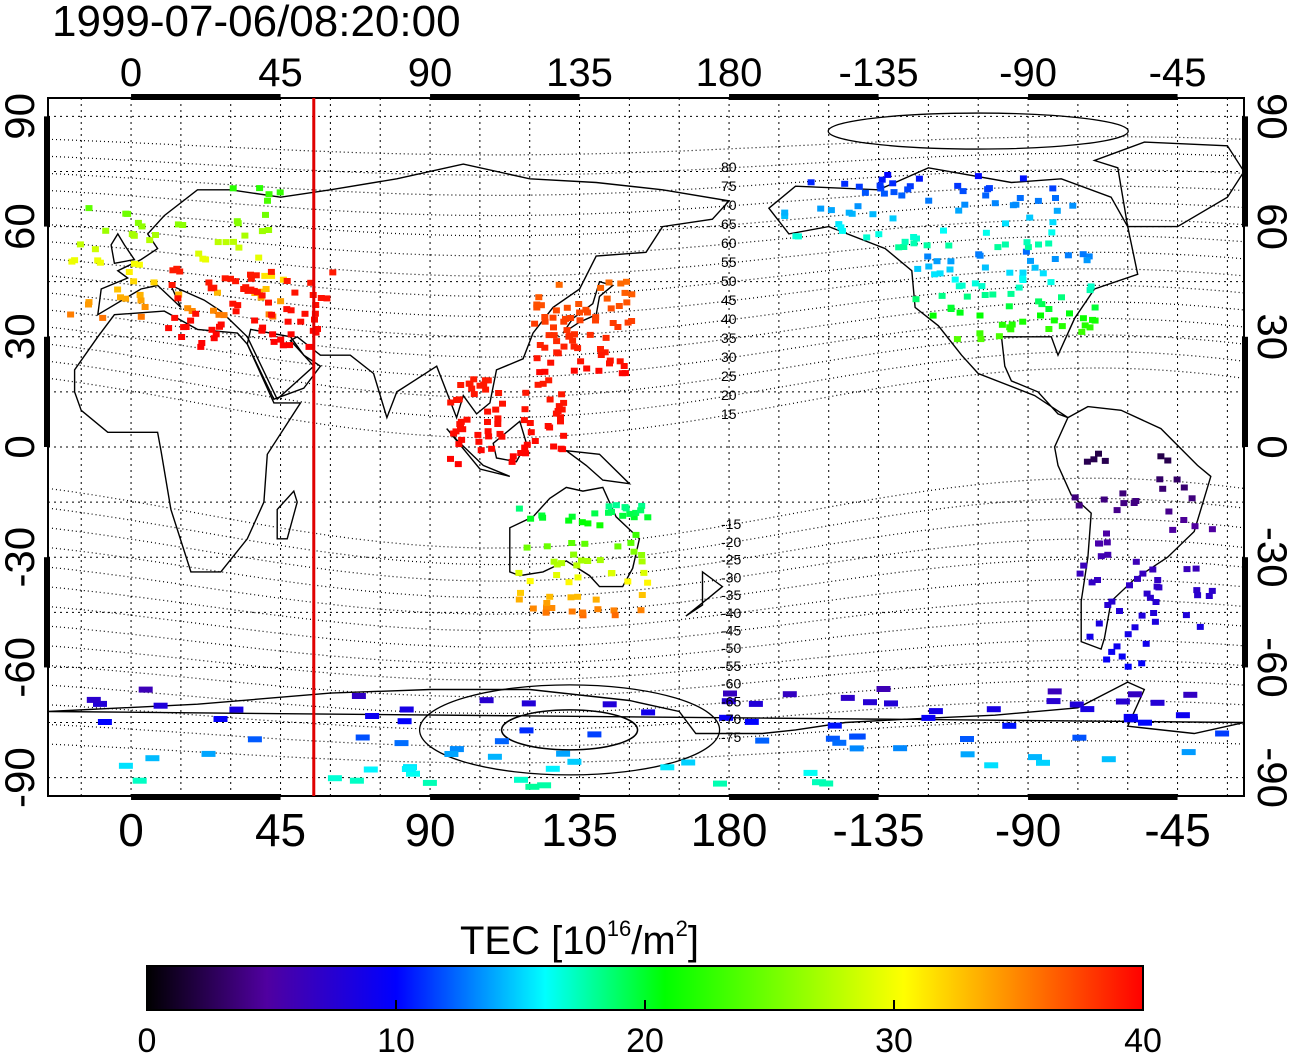 This screenshot has height=1057, width=1292. Describe the element at coordinates (729, 395) in the screenshot. I see `contour-label: 20` at that location.